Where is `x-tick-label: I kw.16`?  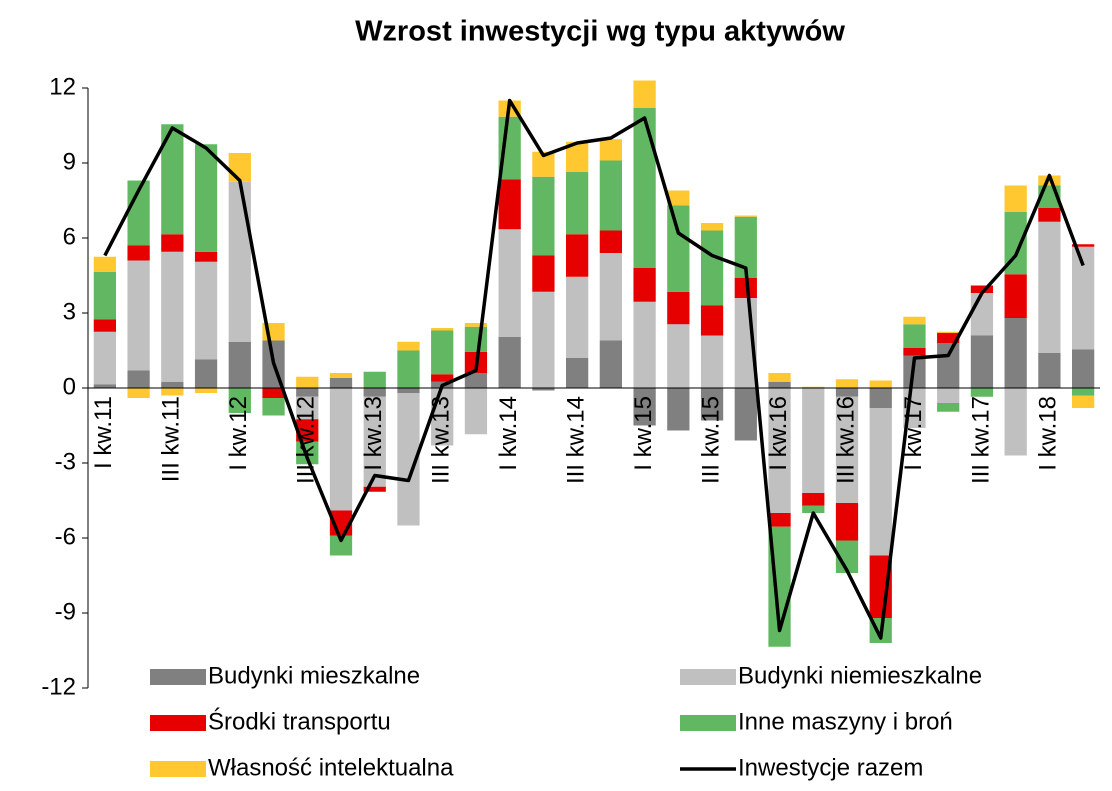
x-tick-label: I kw.16 is located at coordinates (778, 433).